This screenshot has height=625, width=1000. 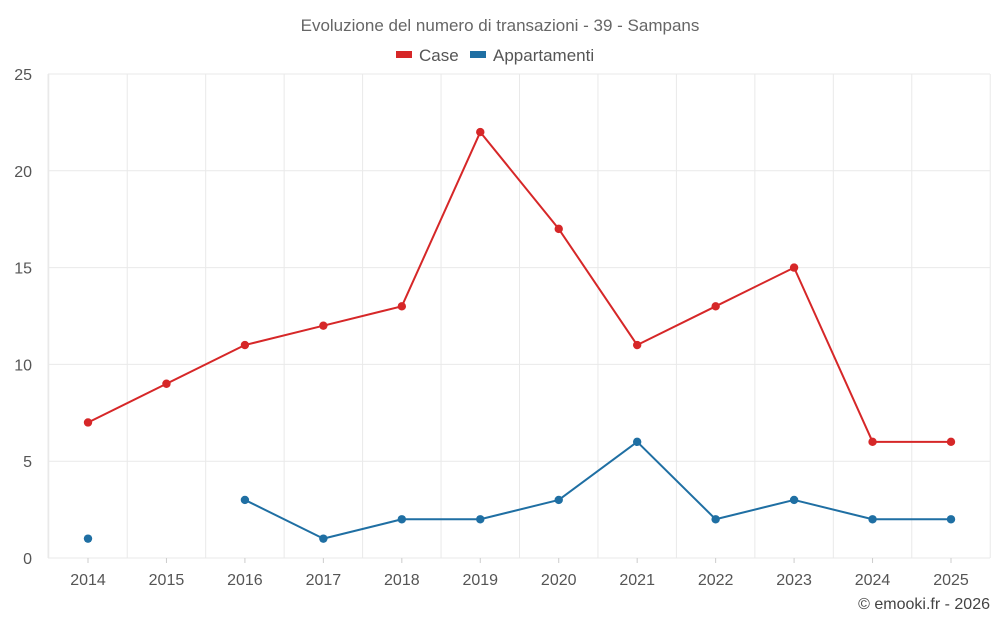 What do you see at coordinates (924, 604) in the screenshot?
I see `credit-text: © emooki.fr - 2026` at bounding box center [924, 604].